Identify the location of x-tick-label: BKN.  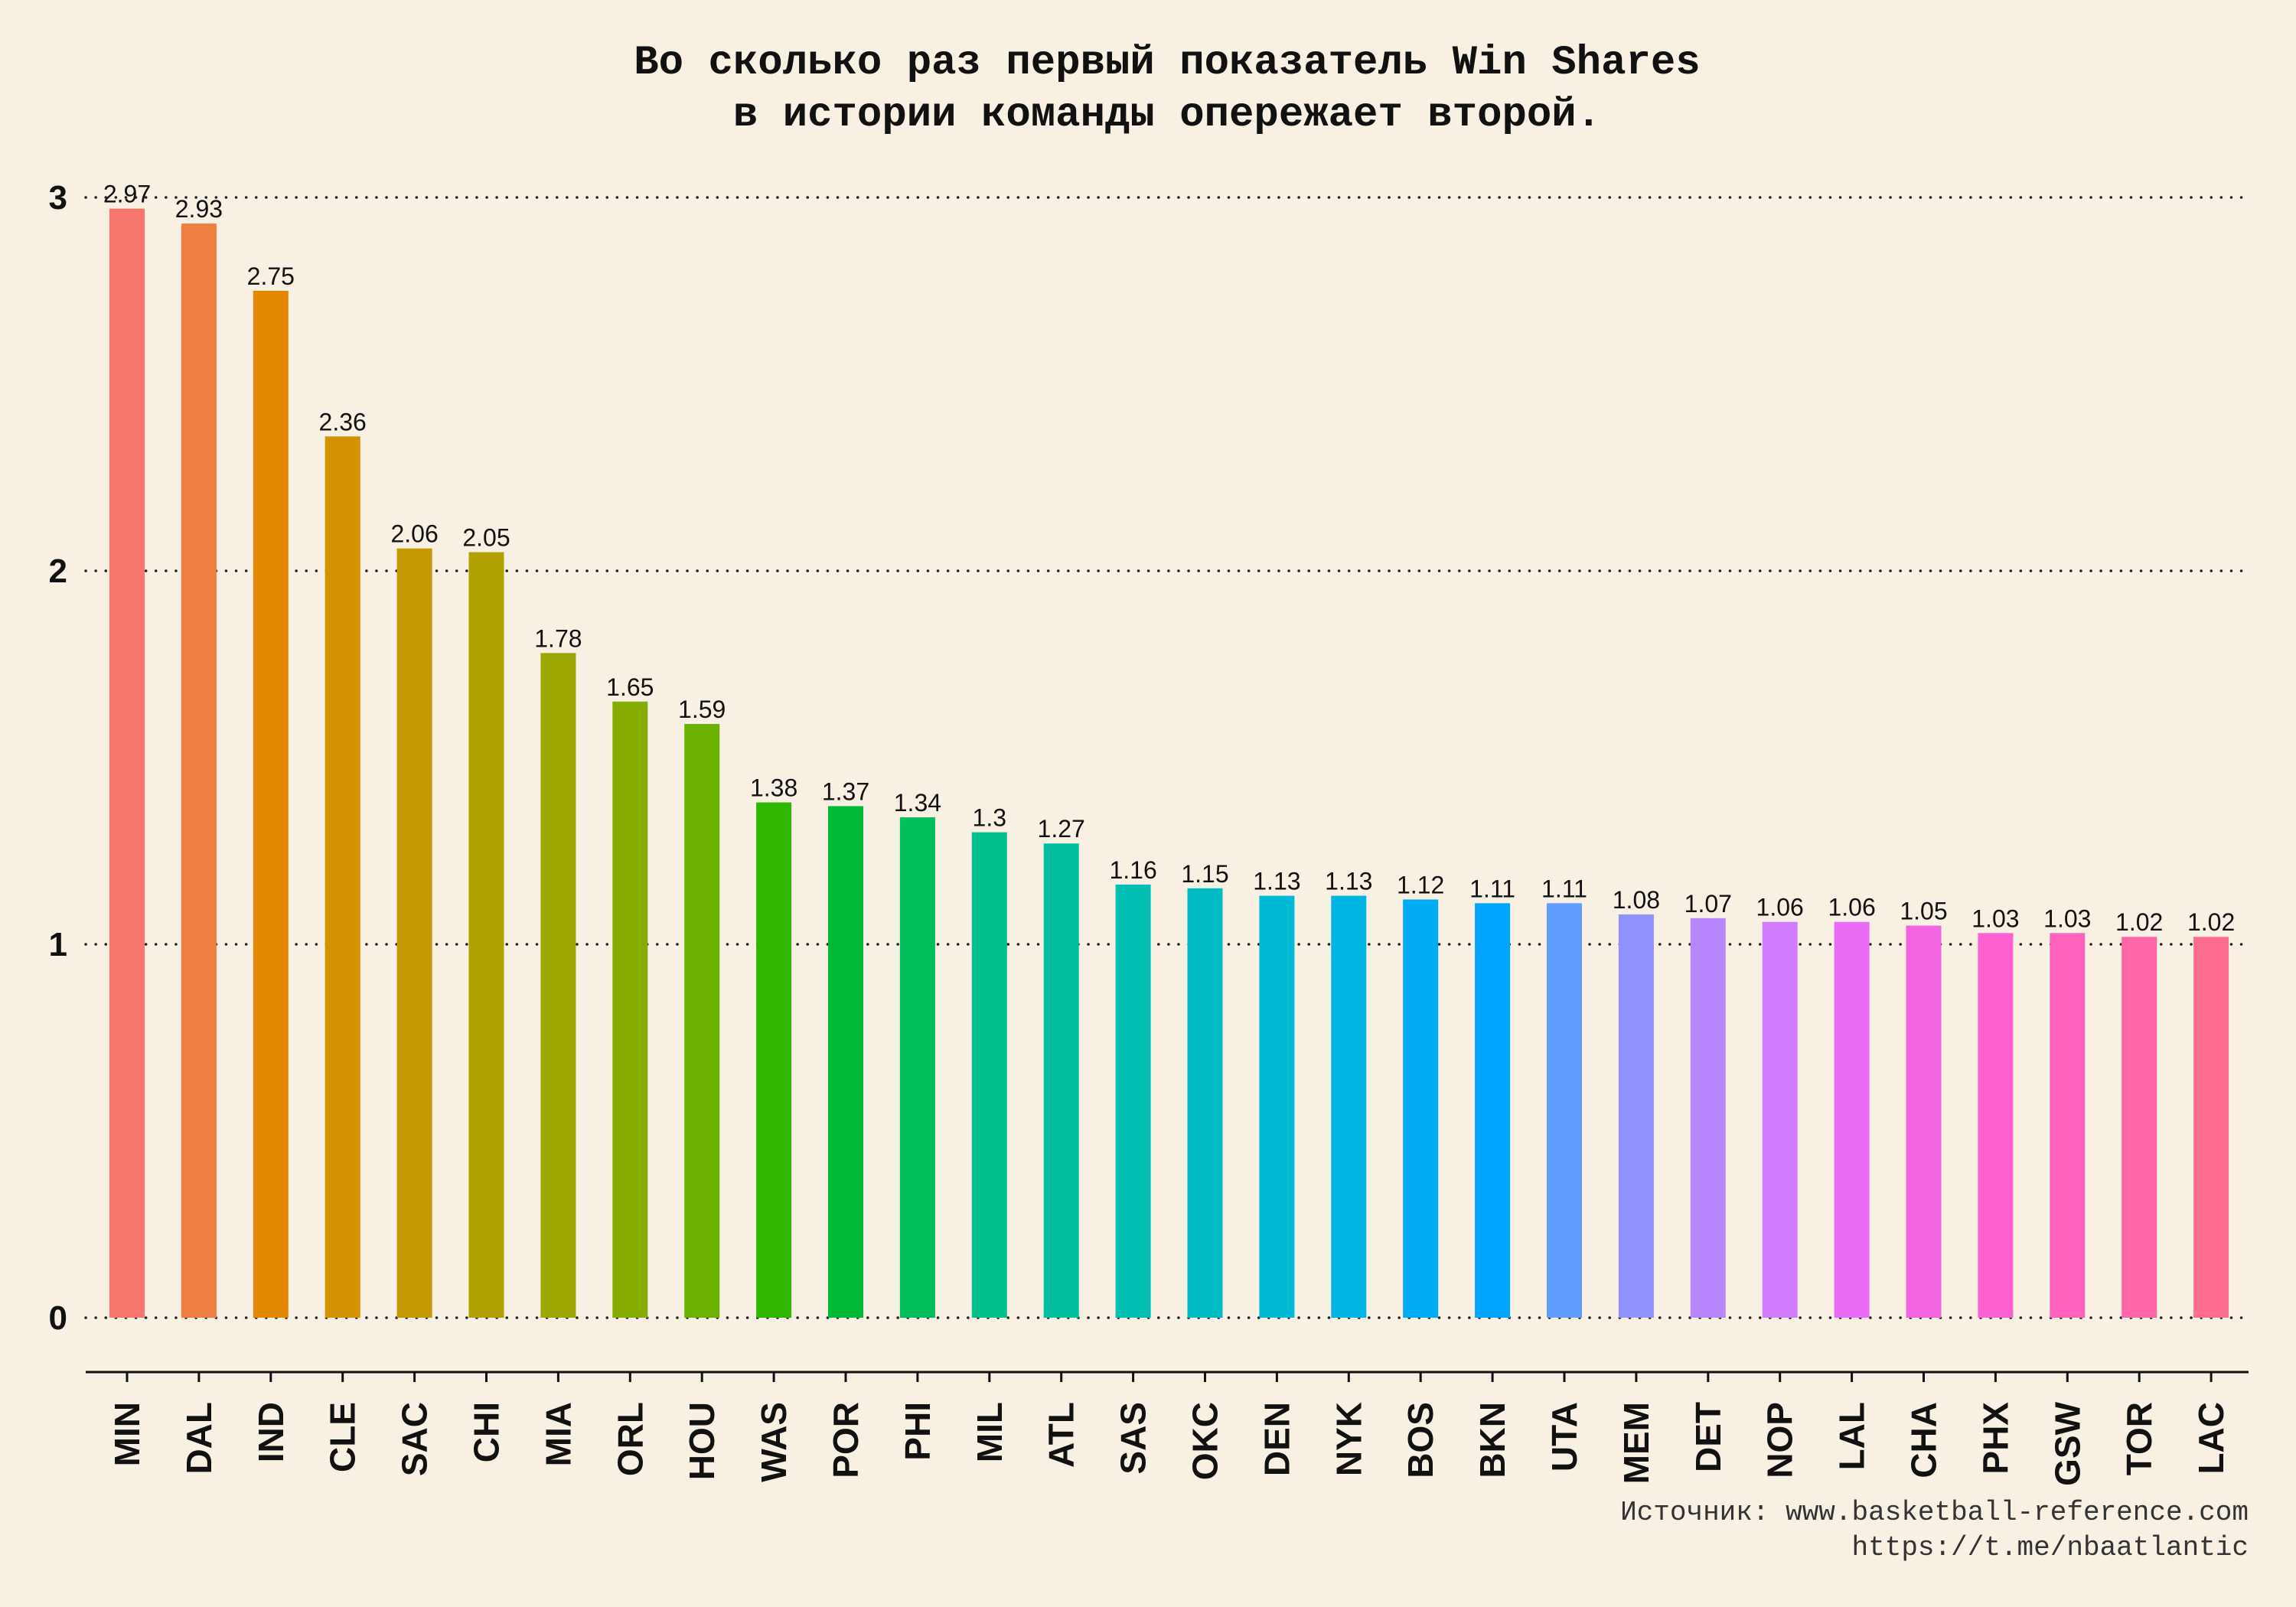
(1492, 1440).